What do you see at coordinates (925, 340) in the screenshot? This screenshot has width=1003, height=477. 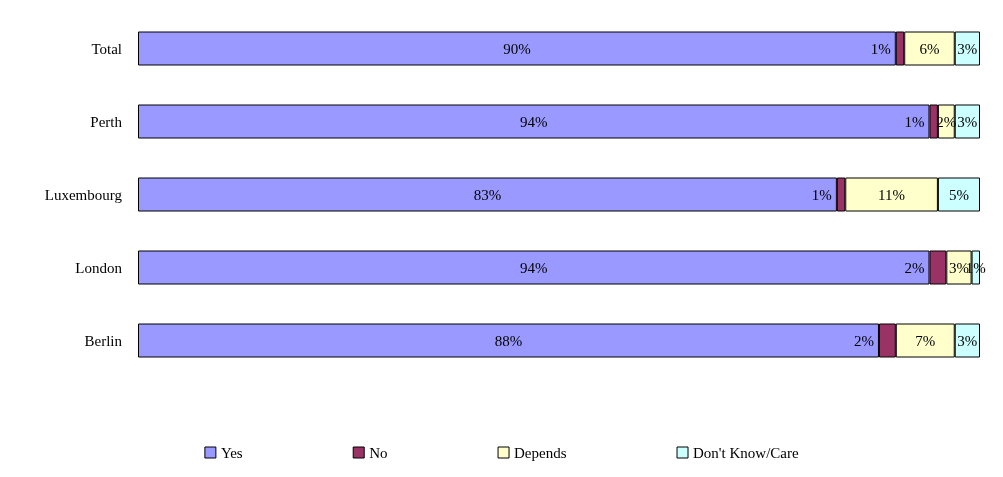 I see `data-label: 7%` at bounding box center [925, 340].